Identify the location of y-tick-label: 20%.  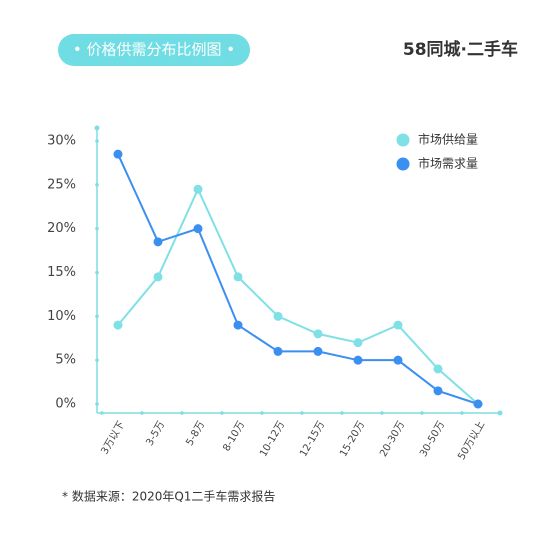
(61, 228).